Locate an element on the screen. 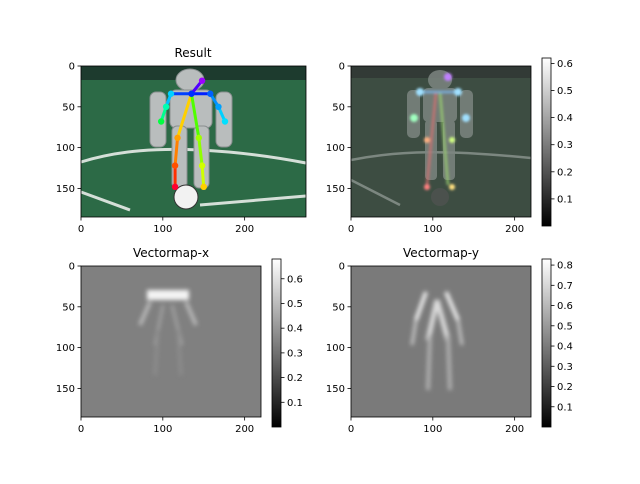 The width and height of the screenshot is (640, 484). colorbar-vectormap-y is located at coordinates (546, 343).